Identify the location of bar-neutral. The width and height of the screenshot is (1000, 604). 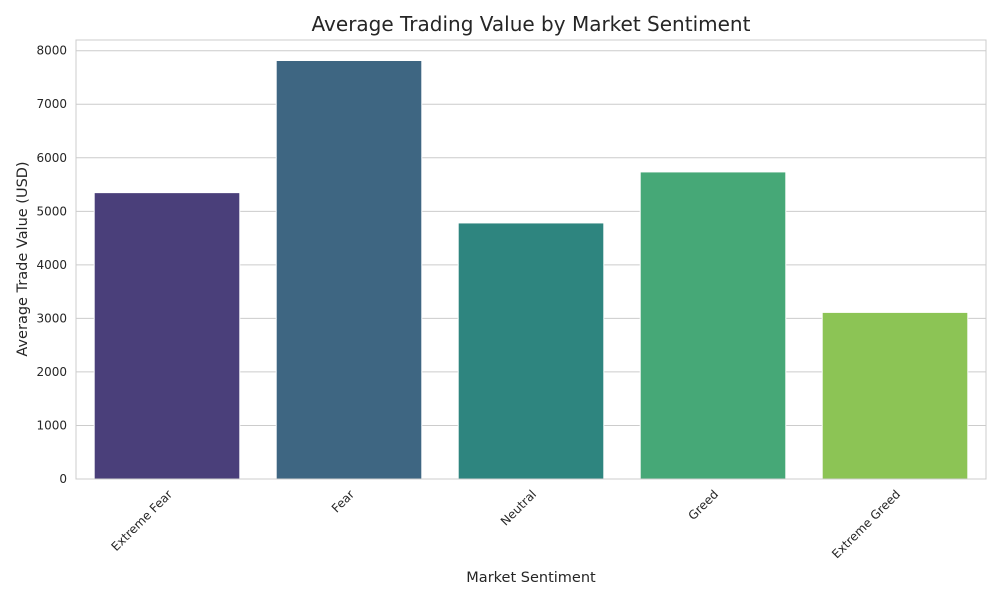
(531, 351).